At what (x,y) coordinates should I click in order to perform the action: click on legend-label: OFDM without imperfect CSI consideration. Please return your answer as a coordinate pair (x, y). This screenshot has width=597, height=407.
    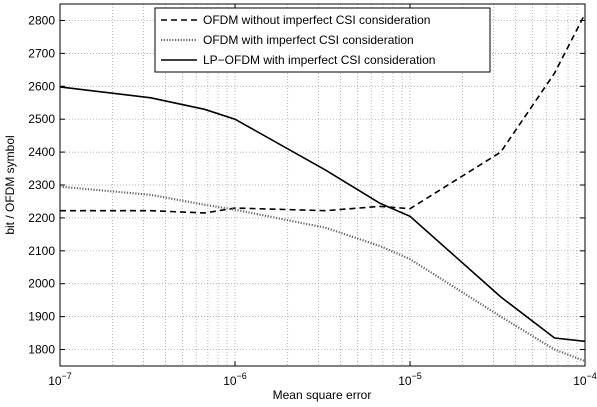
    Looking at the image, I should click on (316, 20).